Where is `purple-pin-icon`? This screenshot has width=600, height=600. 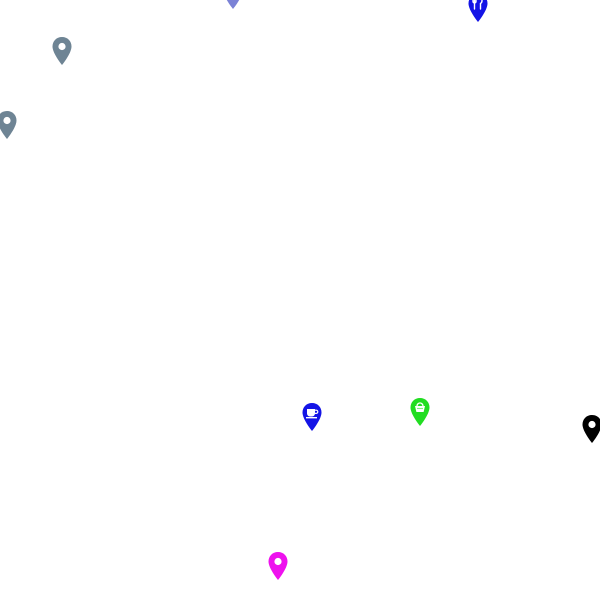
purple-pin-icon is located at coordinates (233, 4).